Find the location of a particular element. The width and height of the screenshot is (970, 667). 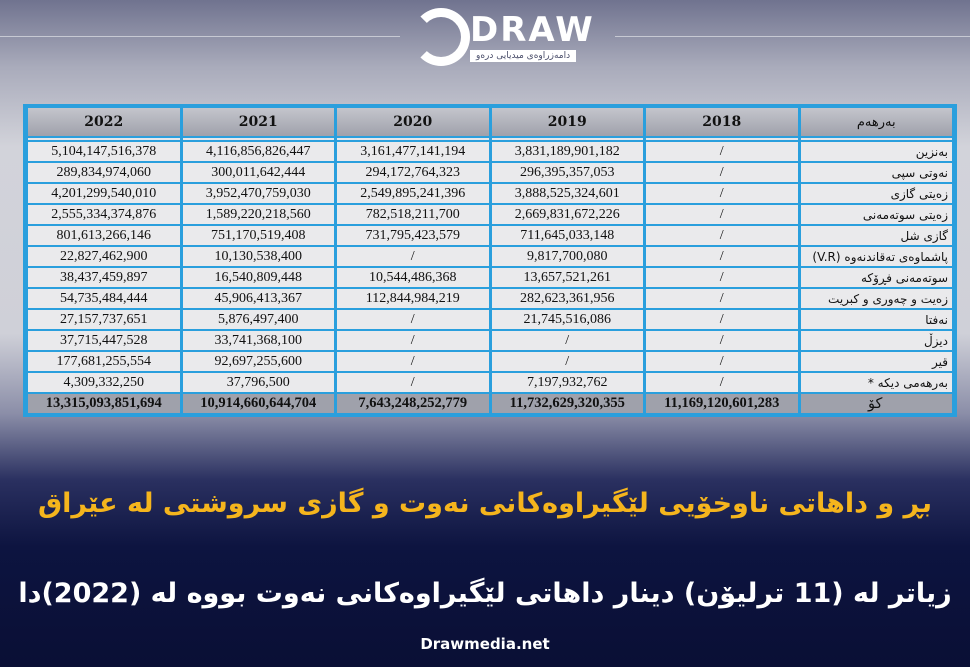

product-cell: گازی شل is located at coordinates (876, 235).